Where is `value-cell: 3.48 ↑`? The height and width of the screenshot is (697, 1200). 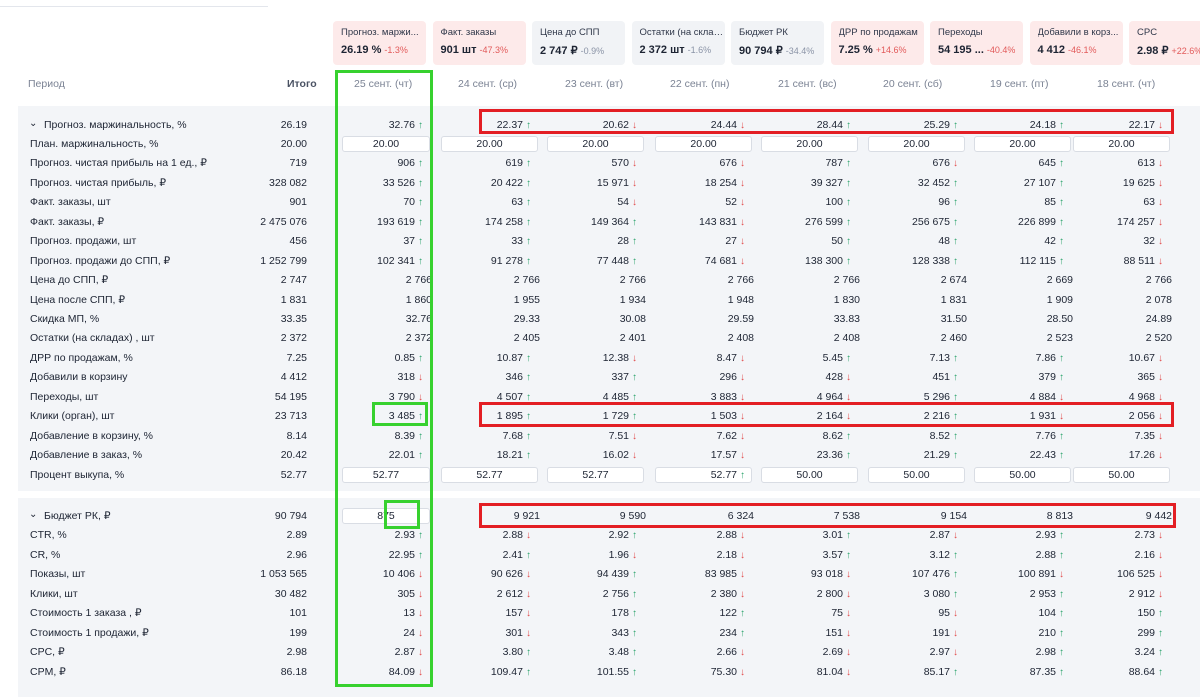
value-cell: 3.48 ↑ is located at coordinates (622, 652).